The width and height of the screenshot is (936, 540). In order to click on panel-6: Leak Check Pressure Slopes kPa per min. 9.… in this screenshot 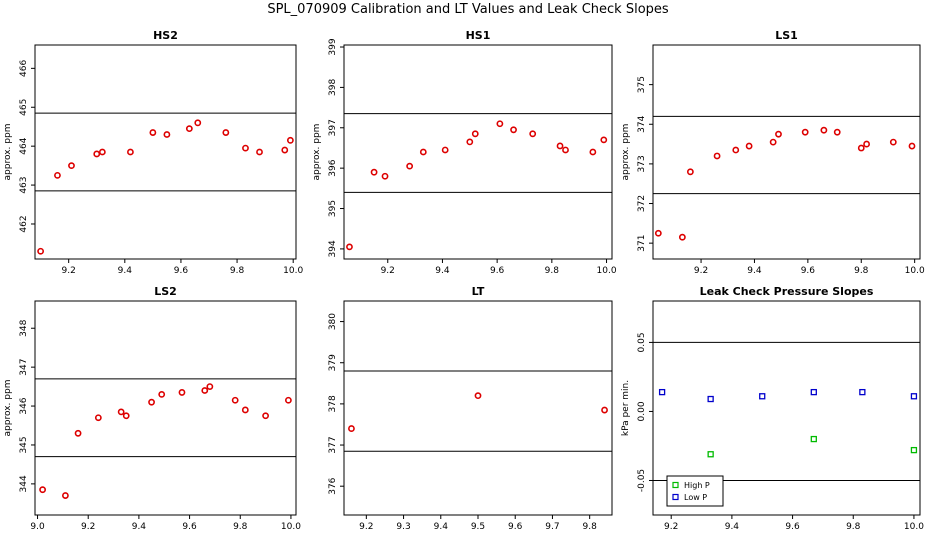, I will do `click(772, 408)`.